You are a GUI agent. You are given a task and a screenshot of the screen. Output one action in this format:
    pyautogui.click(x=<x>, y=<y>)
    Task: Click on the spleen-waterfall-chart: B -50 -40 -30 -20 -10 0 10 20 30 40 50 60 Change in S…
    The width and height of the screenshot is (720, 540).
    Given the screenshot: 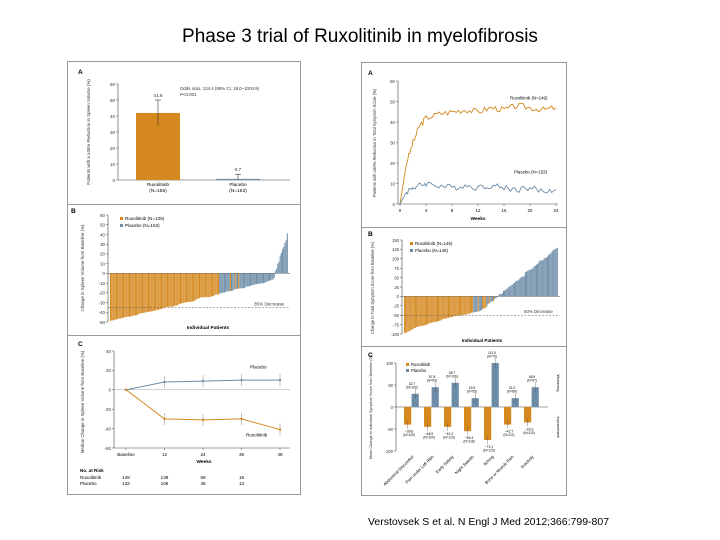 What is the action you would take?
    pyautogui.click(x=180, y=269)
    